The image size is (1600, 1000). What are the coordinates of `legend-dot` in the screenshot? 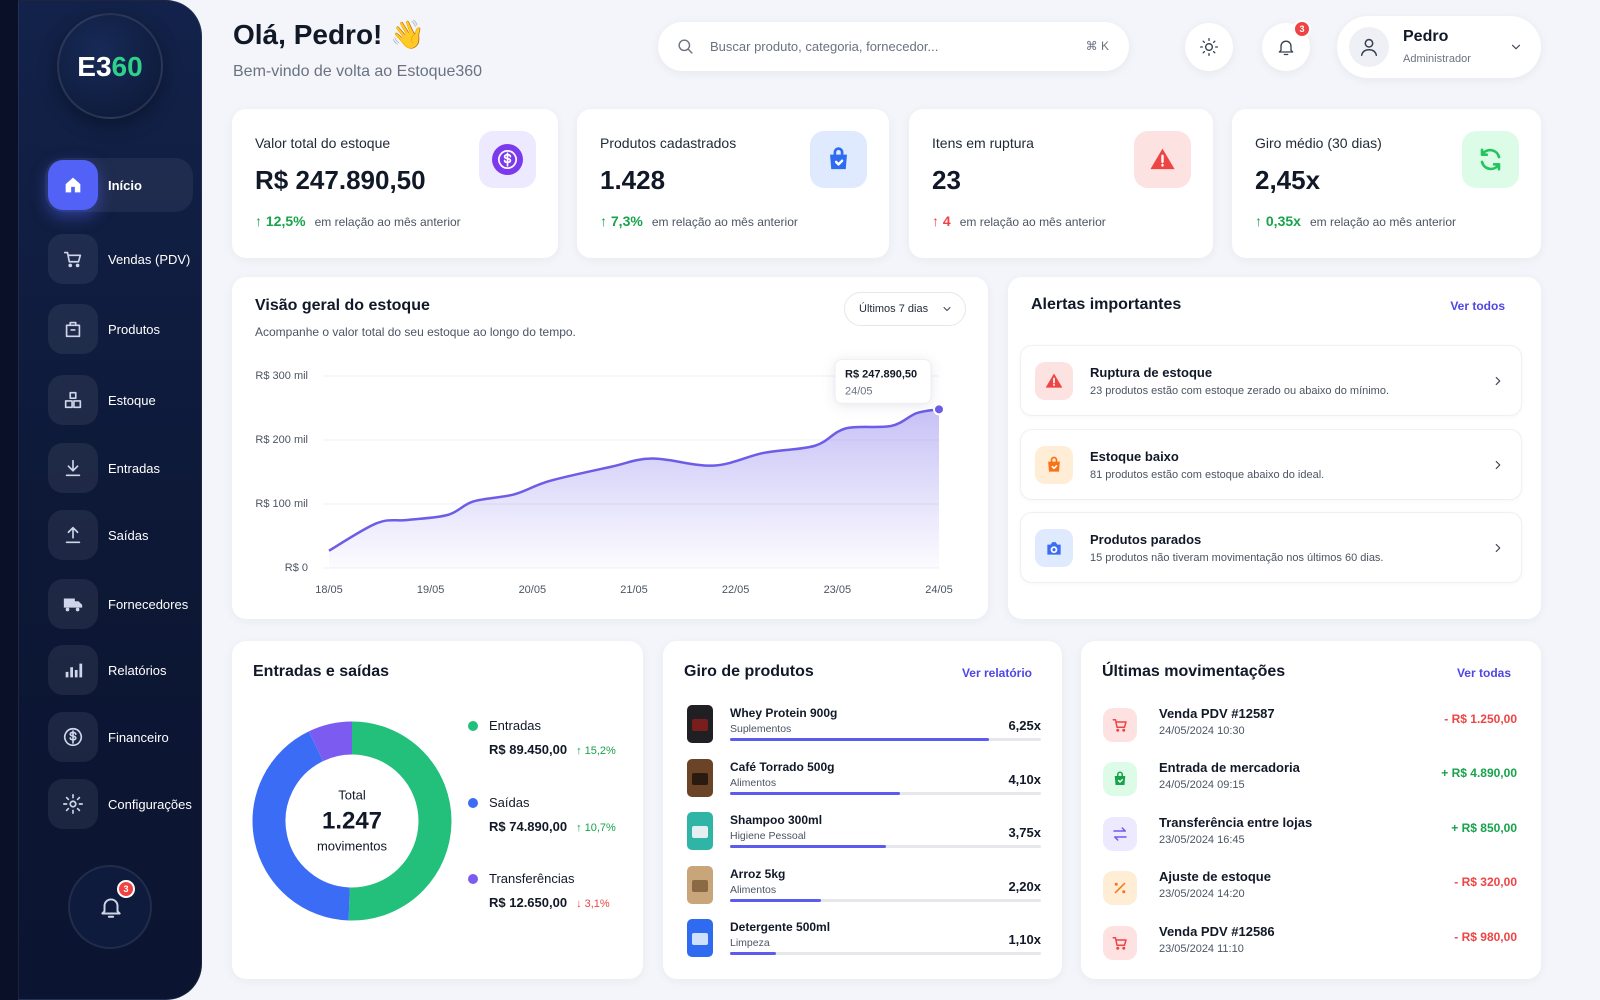 It's located at (473, 726).